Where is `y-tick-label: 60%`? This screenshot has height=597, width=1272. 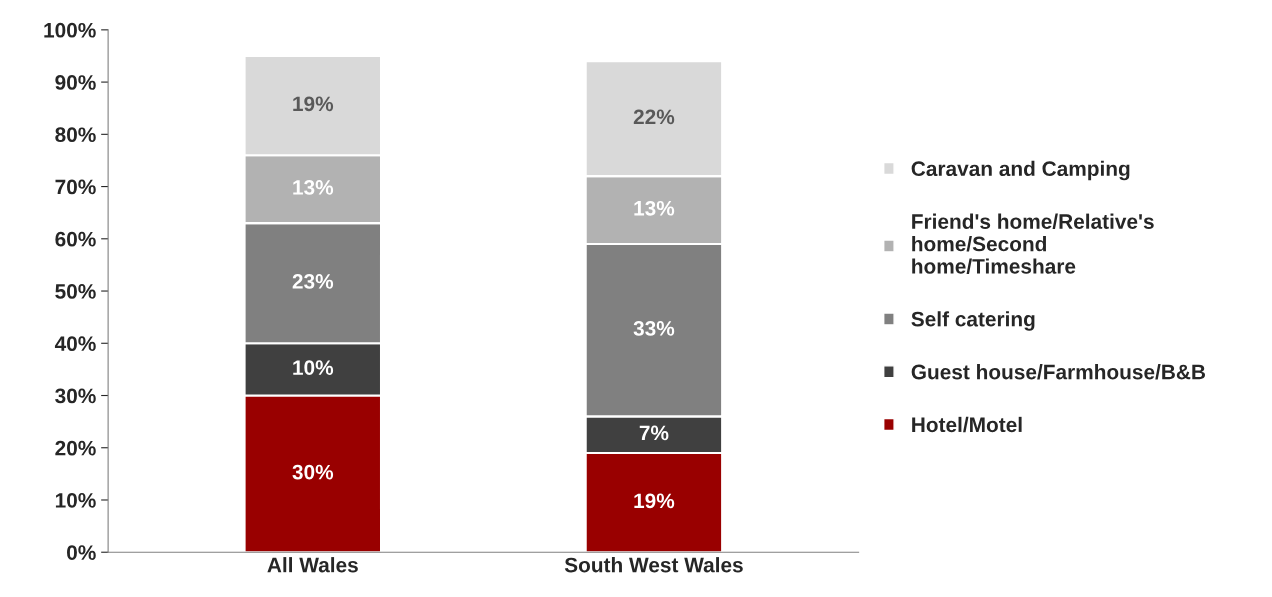 y-tick-label: 60% is located at coordinates (75, 239).